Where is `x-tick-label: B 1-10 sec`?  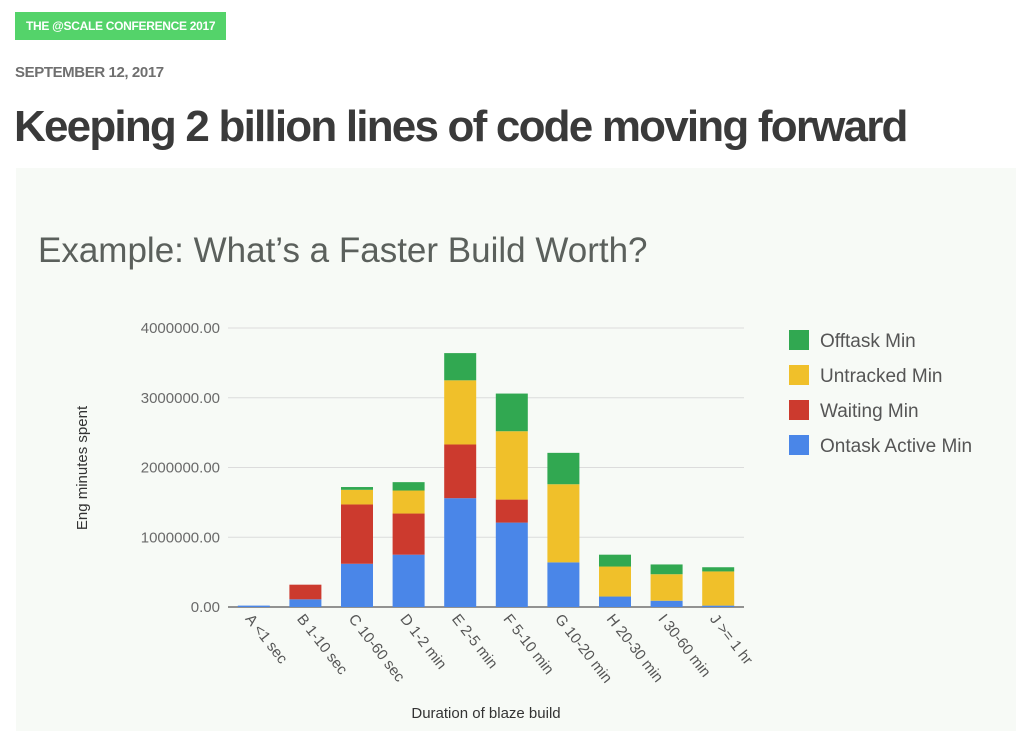 x-tick-label: B 1-10 sec is located at coordinates (322, 644).